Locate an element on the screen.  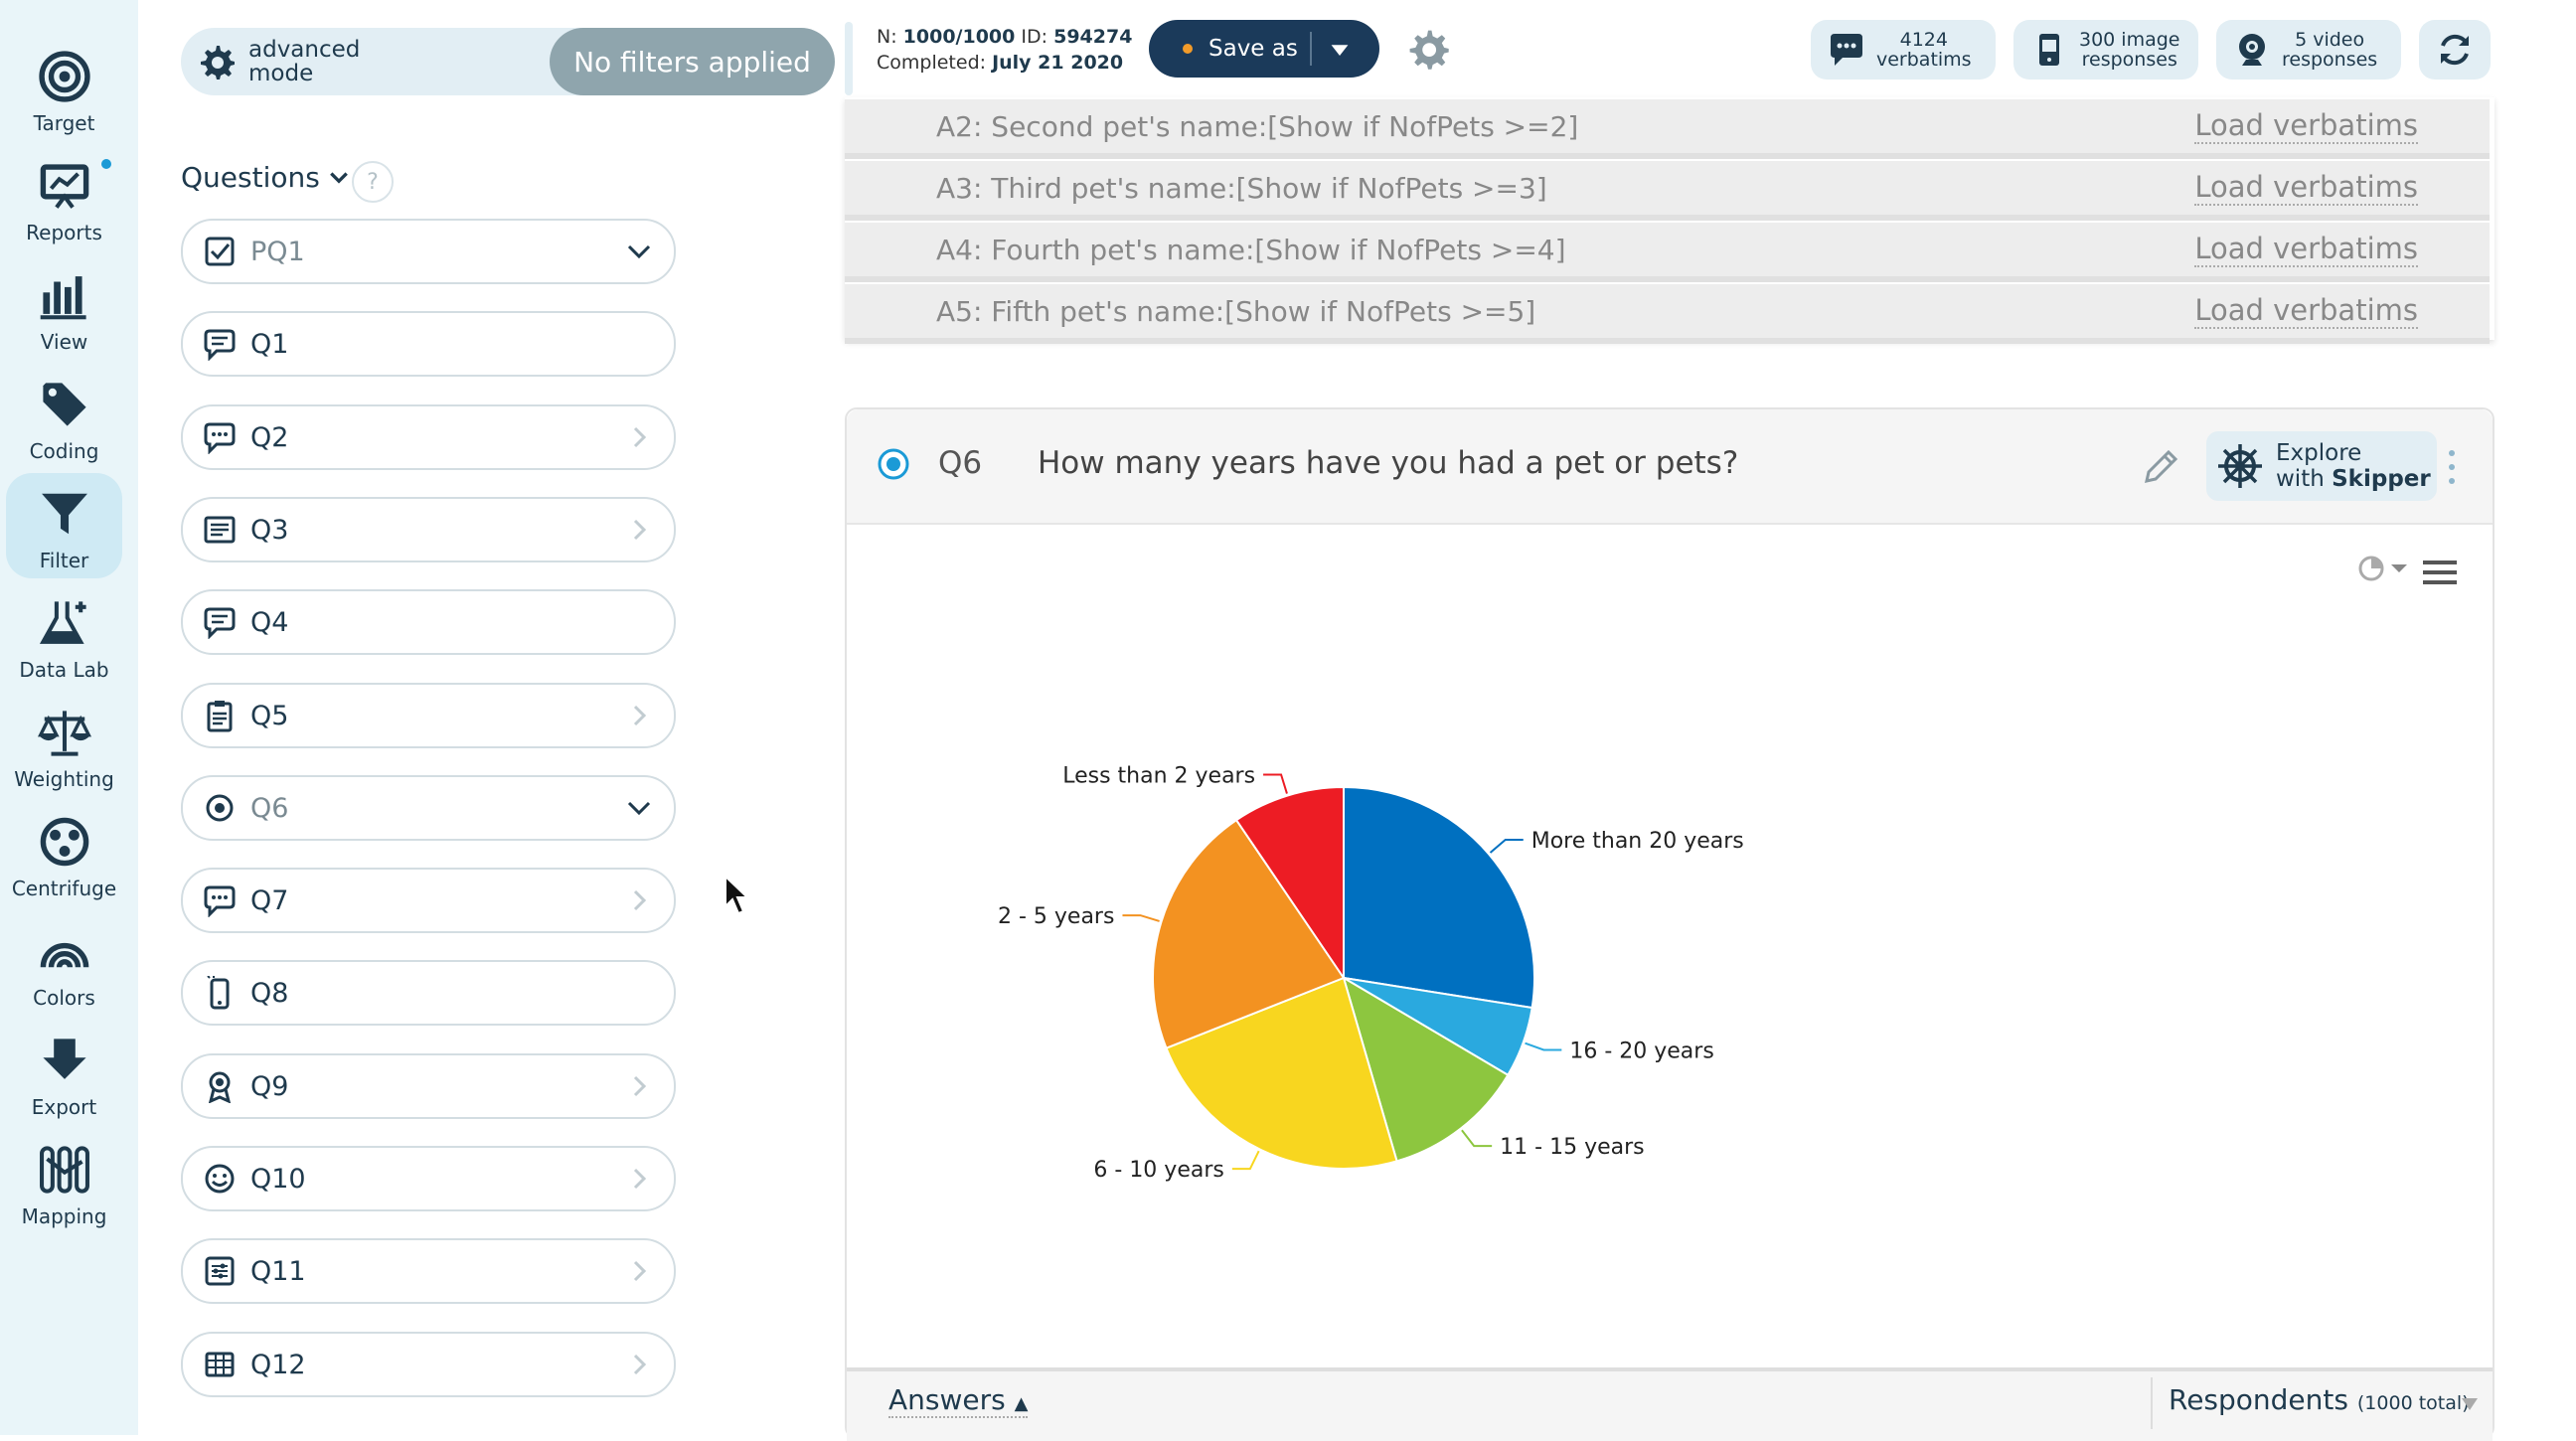
refresh-icon is located at coordinates (2455, 50).